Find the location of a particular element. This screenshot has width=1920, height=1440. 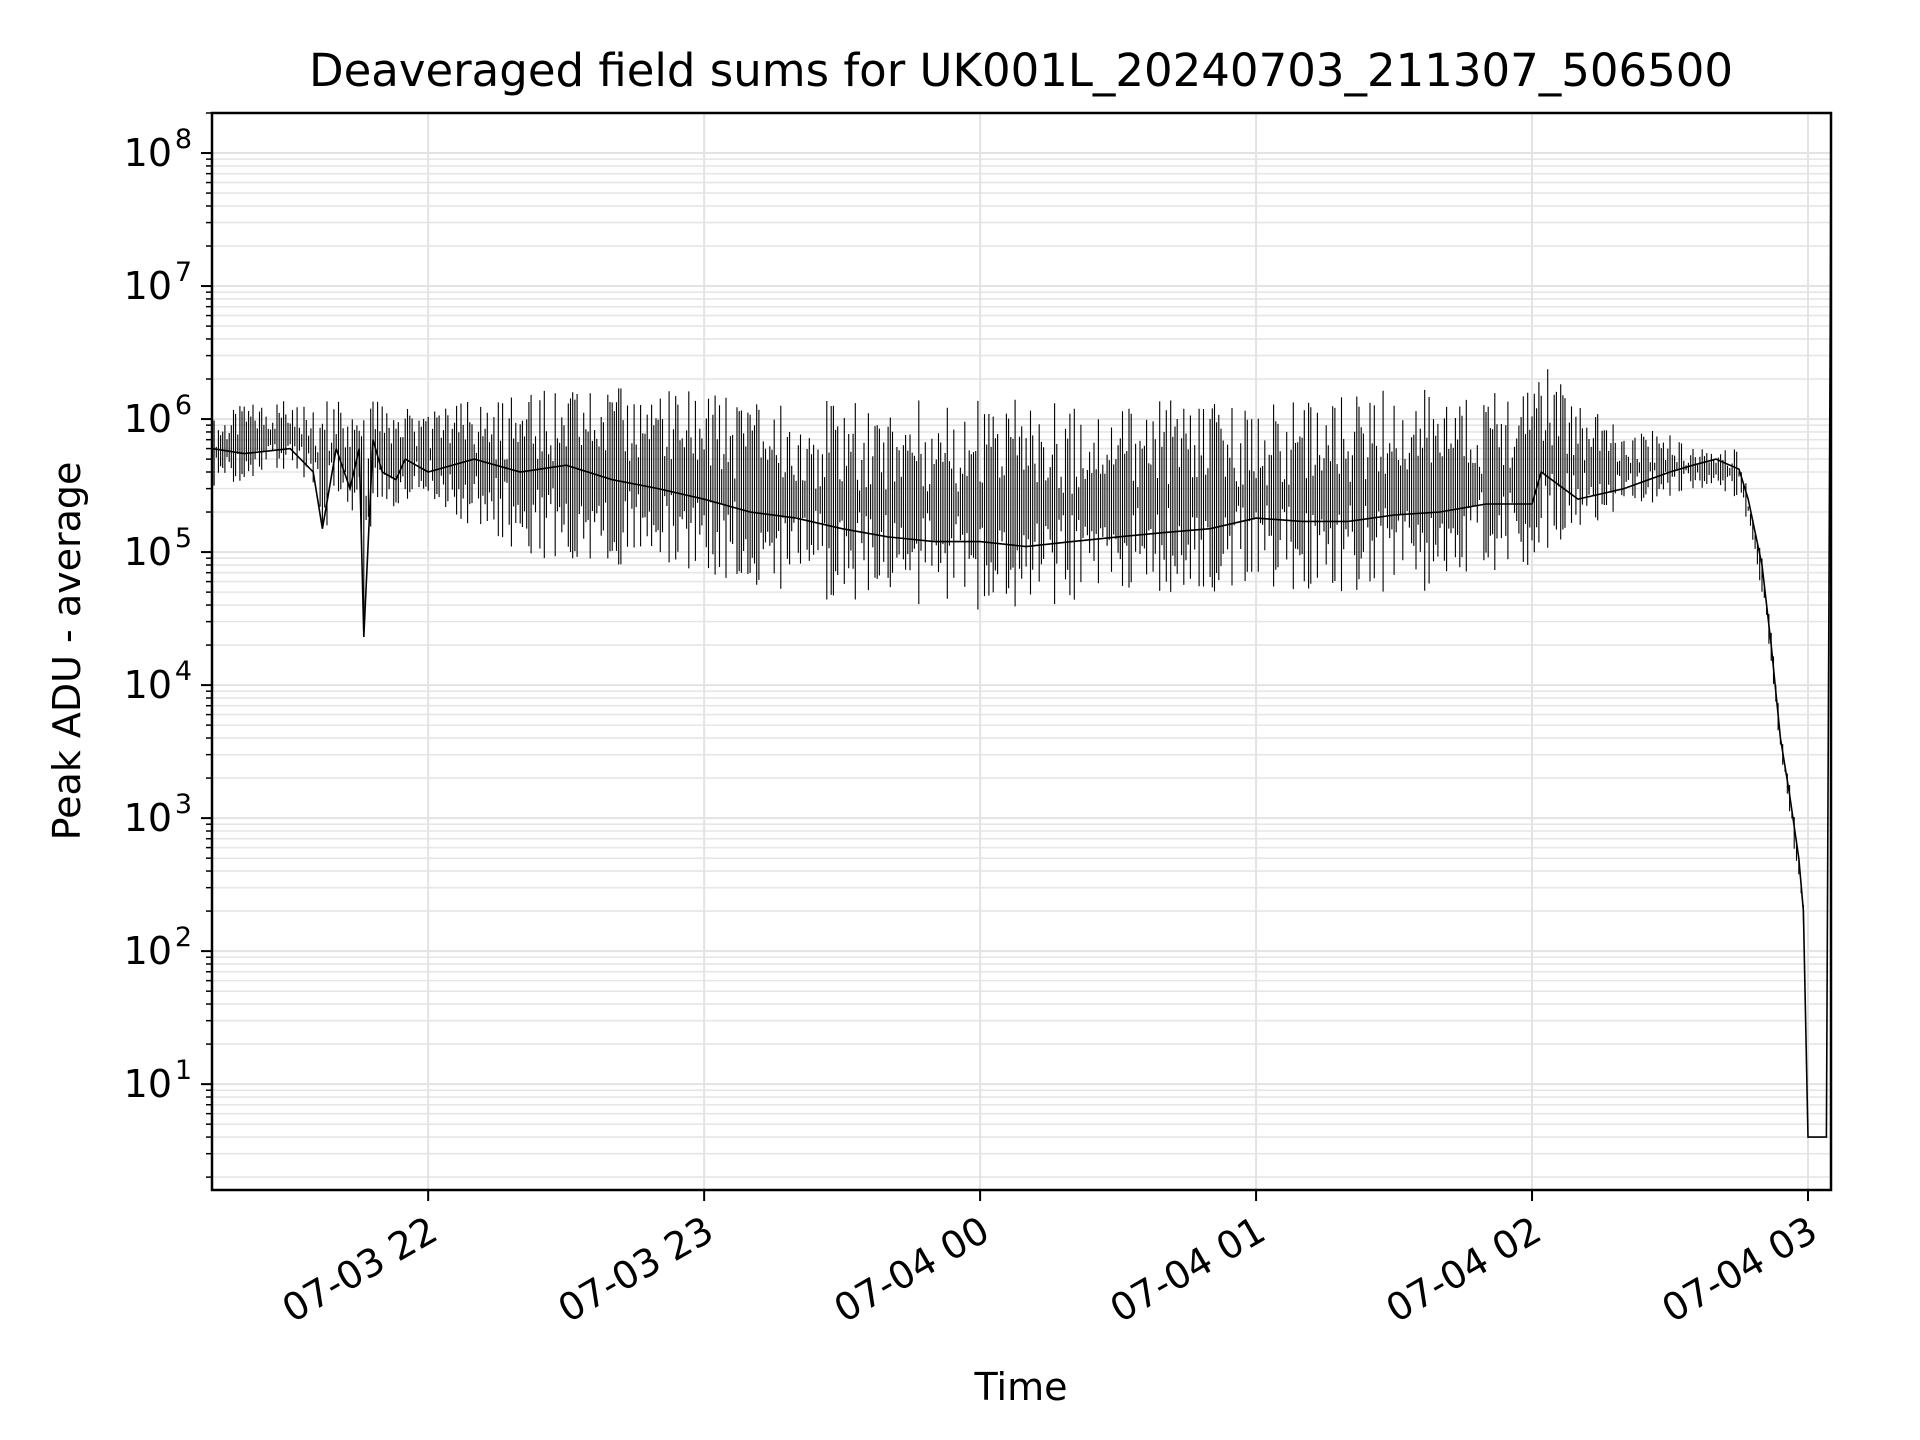

x-axis-label: Time is located at coordinates (1021, 1387).